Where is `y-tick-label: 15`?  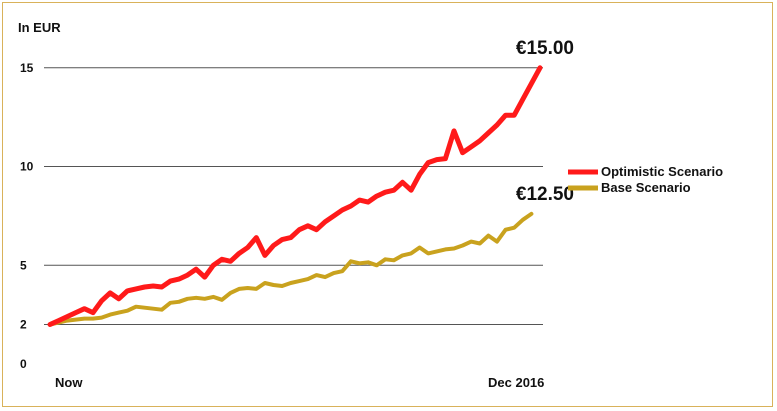
y-tick-label: 15 is located at coordinates (27, 68).